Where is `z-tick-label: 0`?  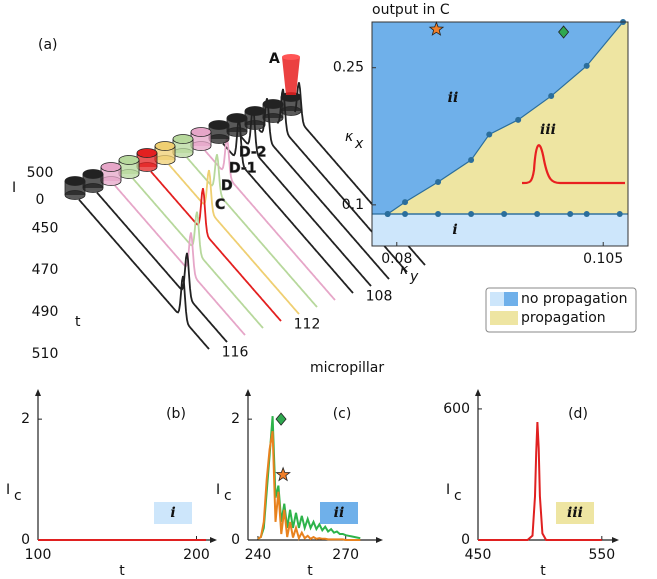
z-tick-label: 0 is located at coordinates (40, 200).